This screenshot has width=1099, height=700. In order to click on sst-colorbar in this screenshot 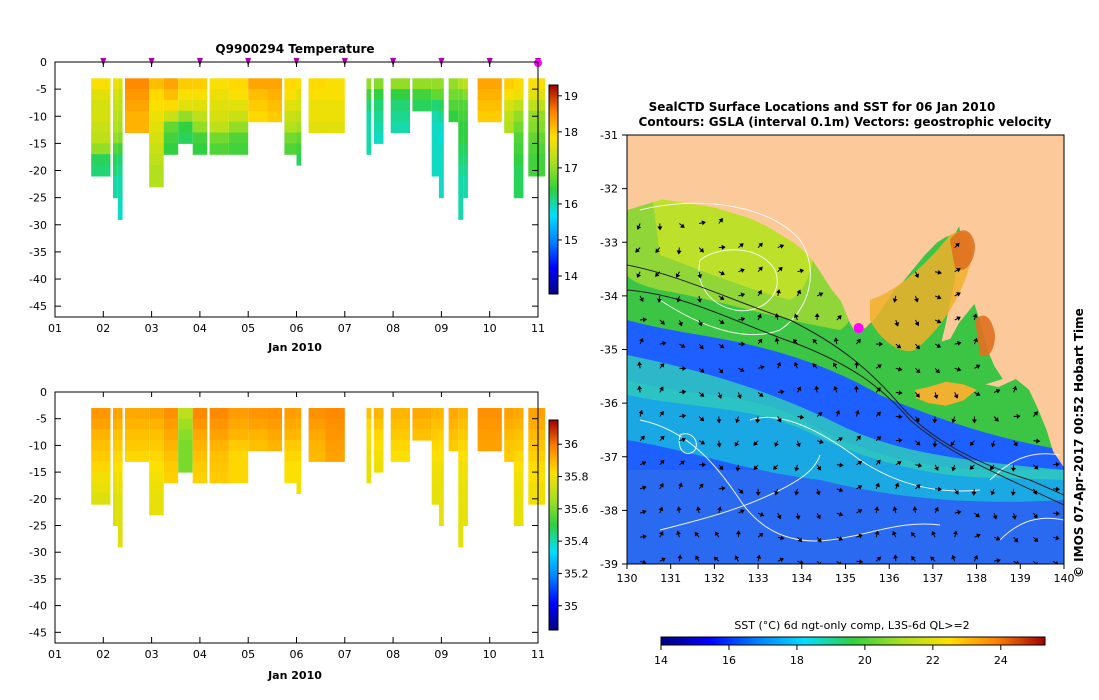, I will do `click(853, 641)`.